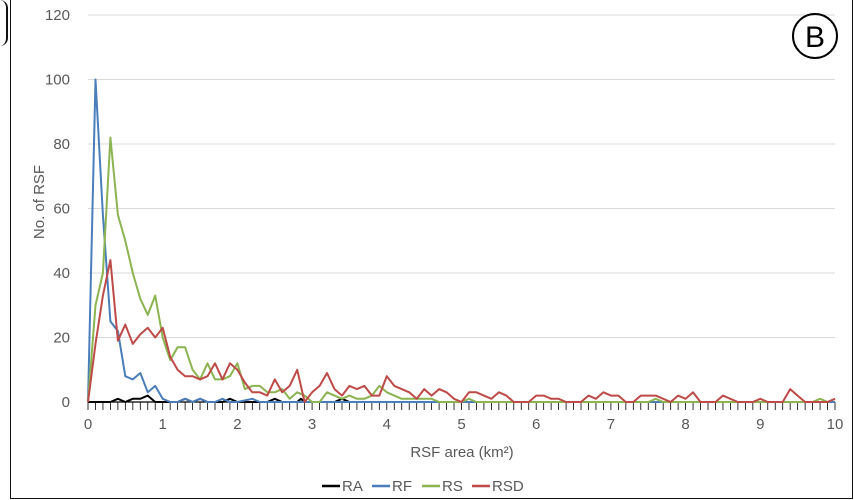 This screenshot has height=500, width=854. Describe the element at coordinates (39, 202) in the screenshot. I see `y-axis-title: No. of RSF` at that location.